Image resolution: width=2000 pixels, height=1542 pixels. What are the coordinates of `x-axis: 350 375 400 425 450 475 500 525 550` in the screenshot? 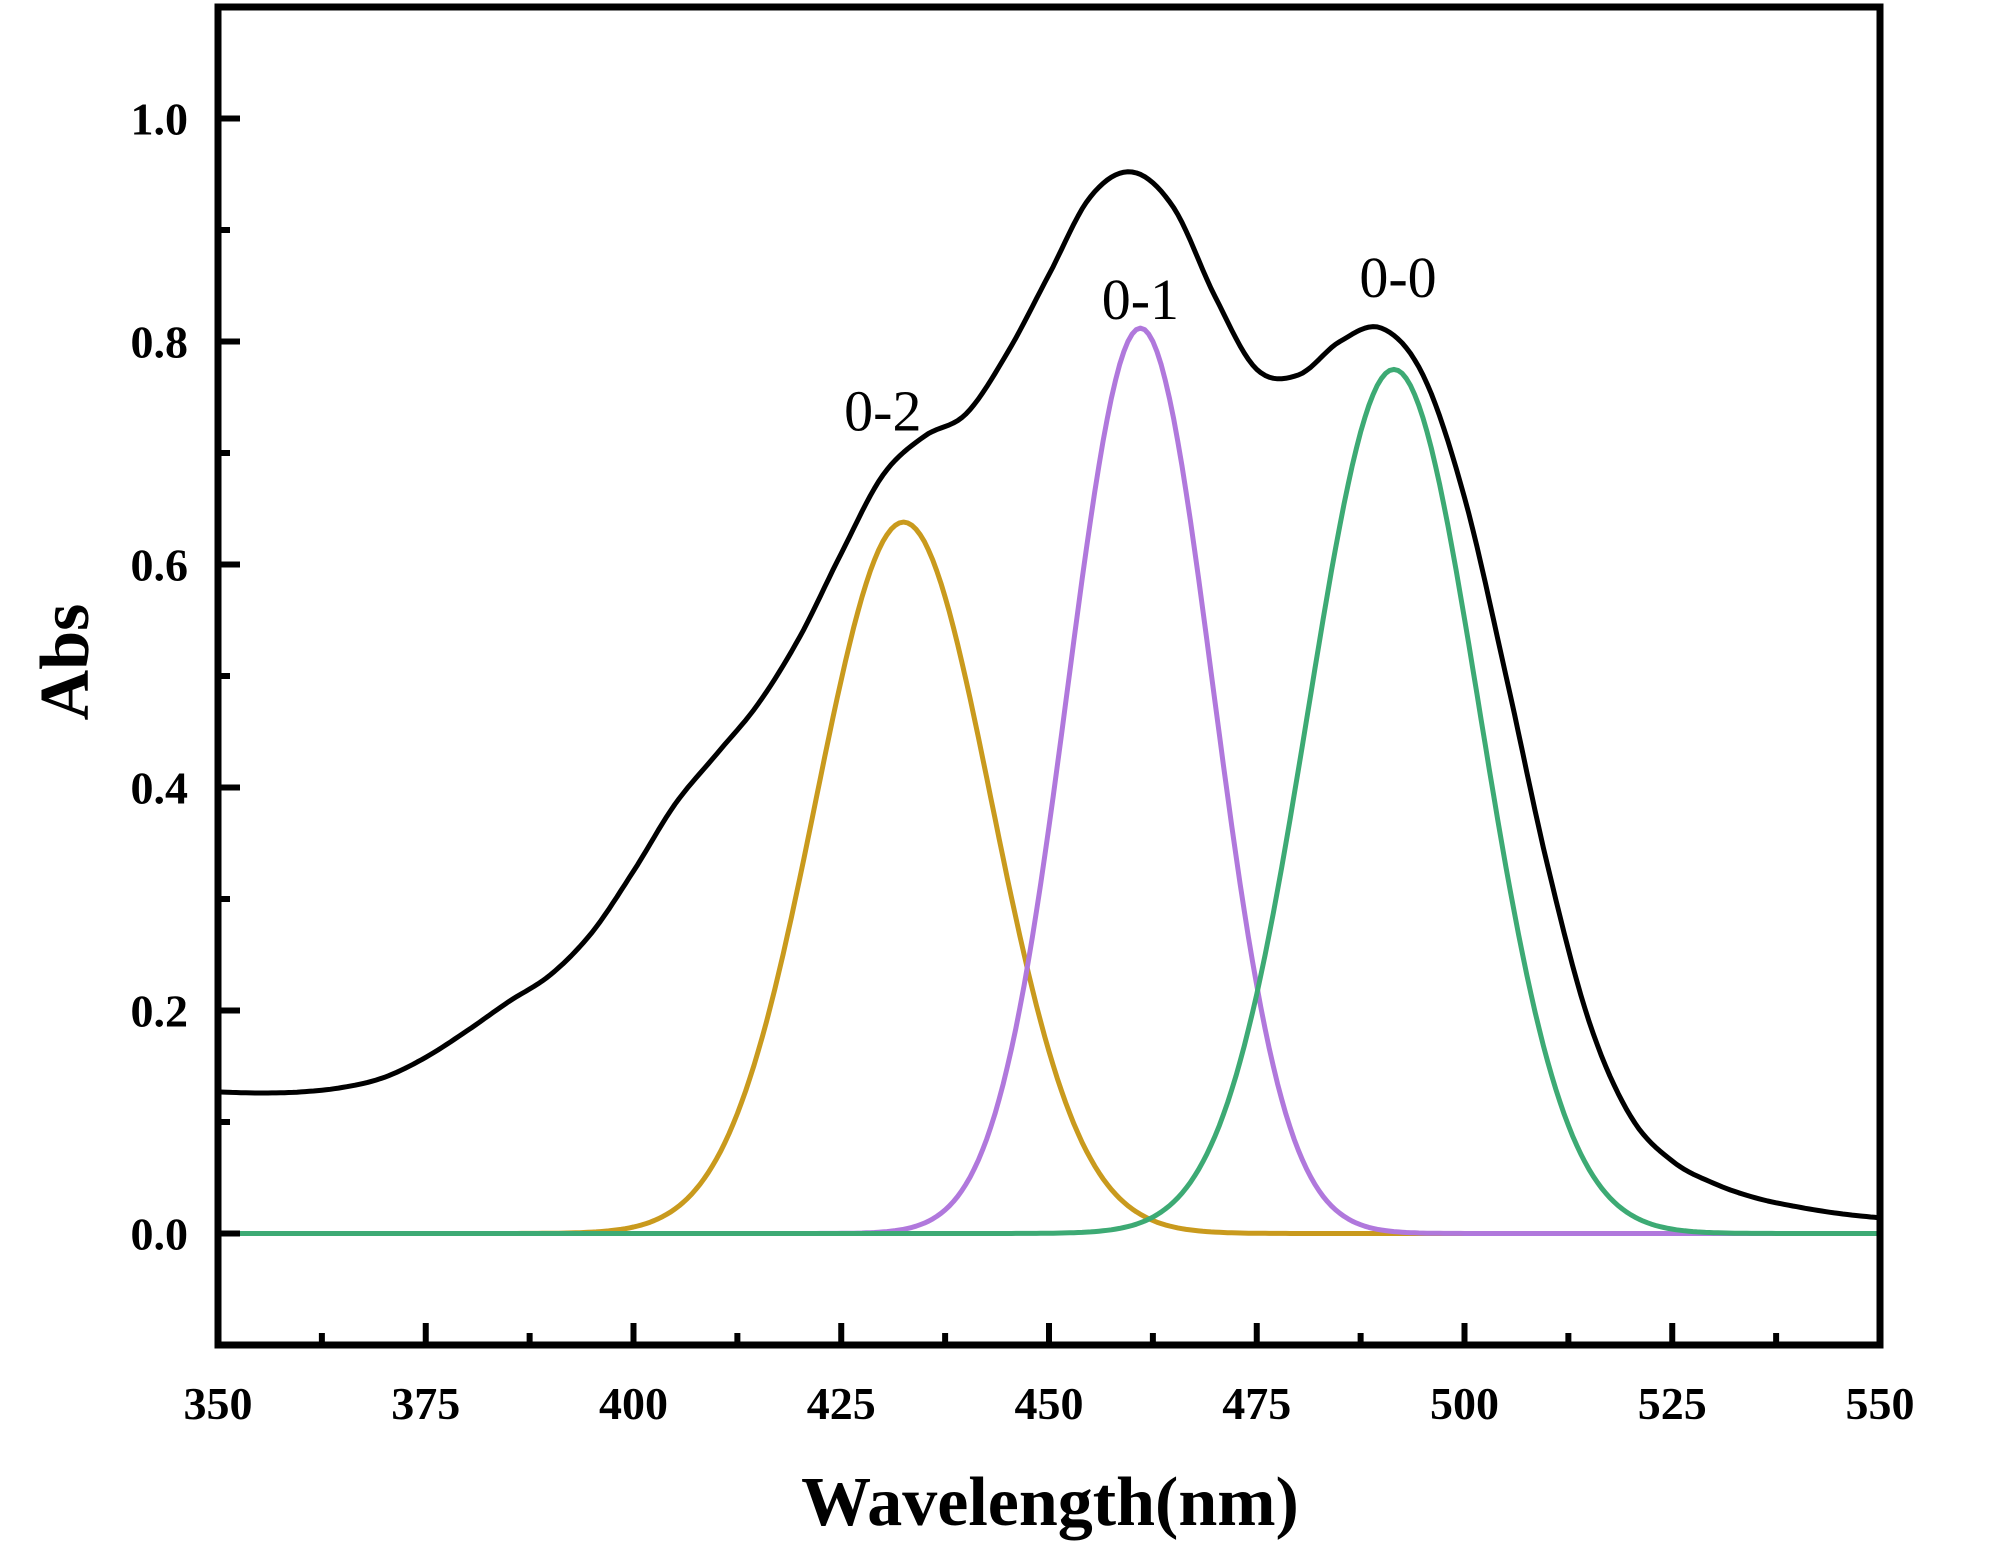 It's located at (1049, 1376).